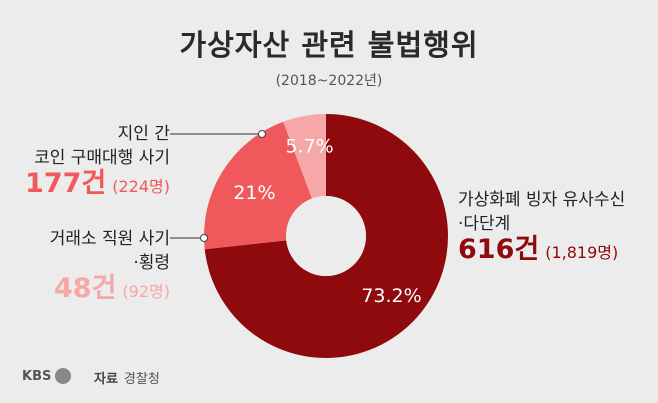 This screenshot has width=658, height=403. I want to click on chart-title: 가상자산 관련 불법행위, so click(329, 45).